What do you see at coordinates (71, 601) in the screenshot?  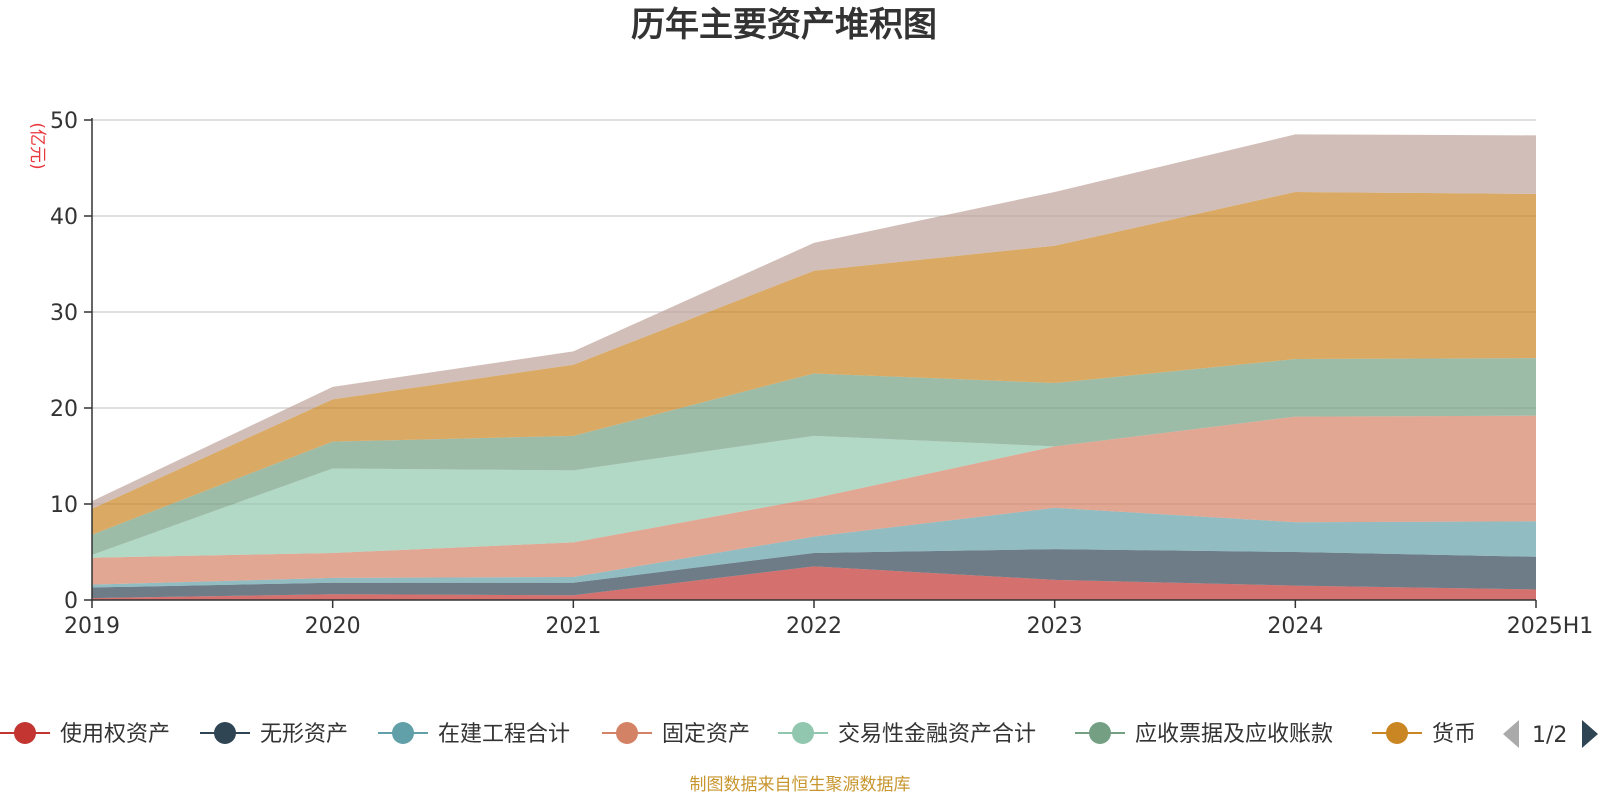 I see `y-tick-label: 0` at bounding box center [71, 601].